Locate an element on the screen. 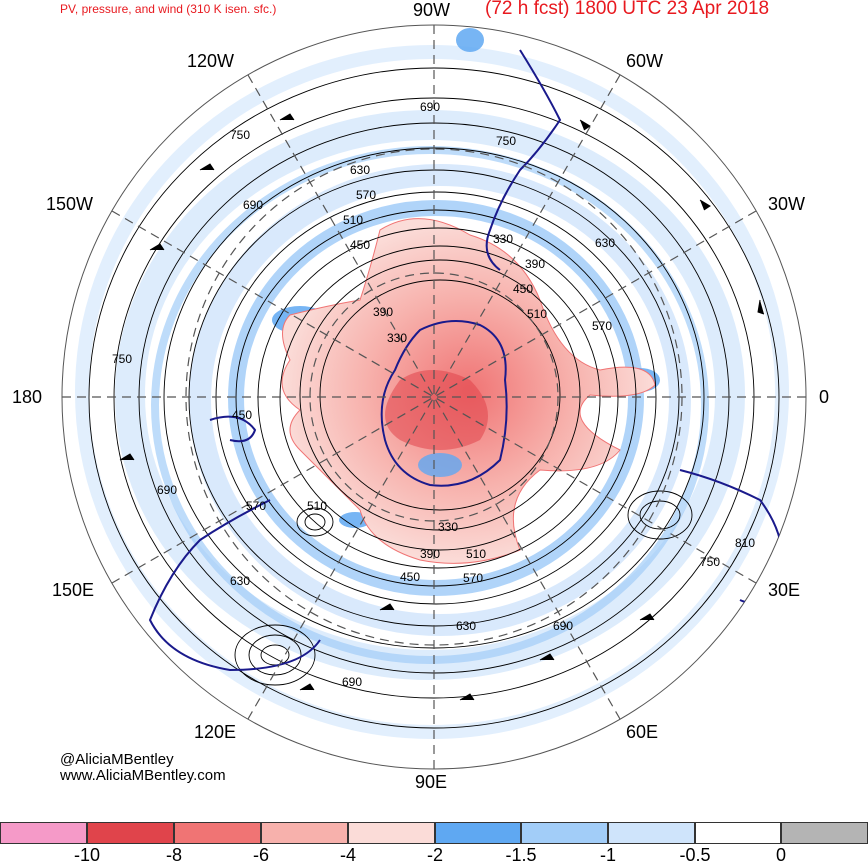 The width and height of the screenshot is (868, 866). lon-label-120e: 120E is located at coordinates (215, 732).